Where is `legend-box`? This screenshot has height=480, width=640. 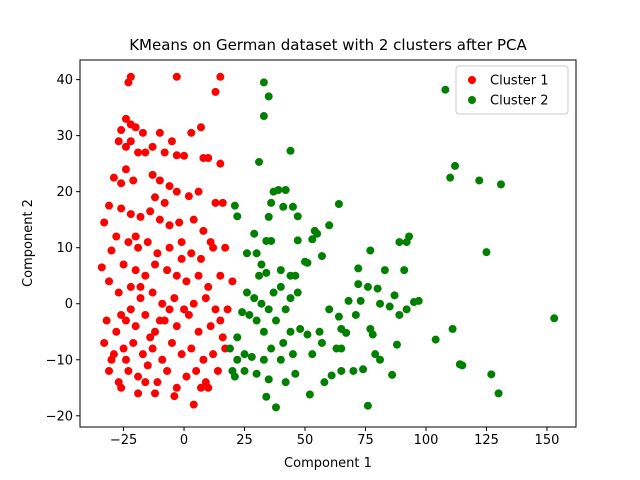
legend-box is located at coordinates (512, 90).